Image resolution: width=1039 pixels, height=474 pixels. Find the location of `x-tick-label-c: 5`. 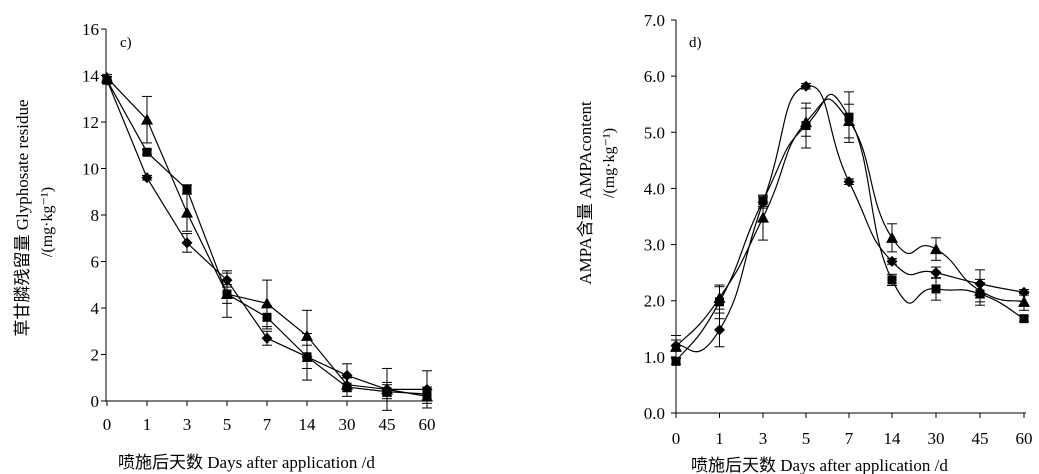

x-tick-label-c: 5 is located at coordinates (227, 424).